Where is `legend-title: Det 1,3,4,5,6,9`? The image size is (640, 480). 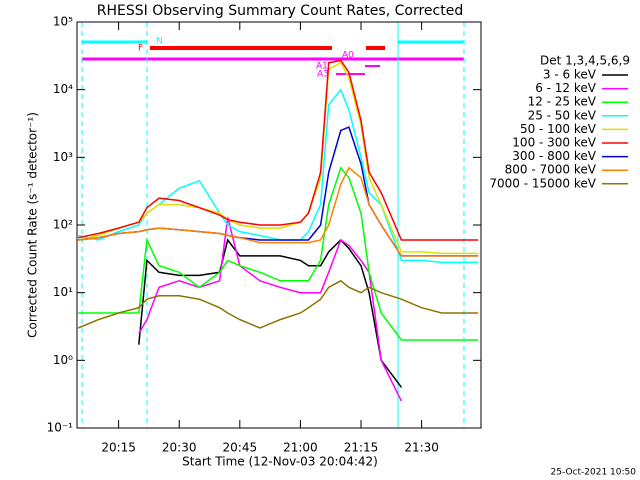
legend-title: Det 1,3,4,5,6,9 is located at coordinates (585, 61).